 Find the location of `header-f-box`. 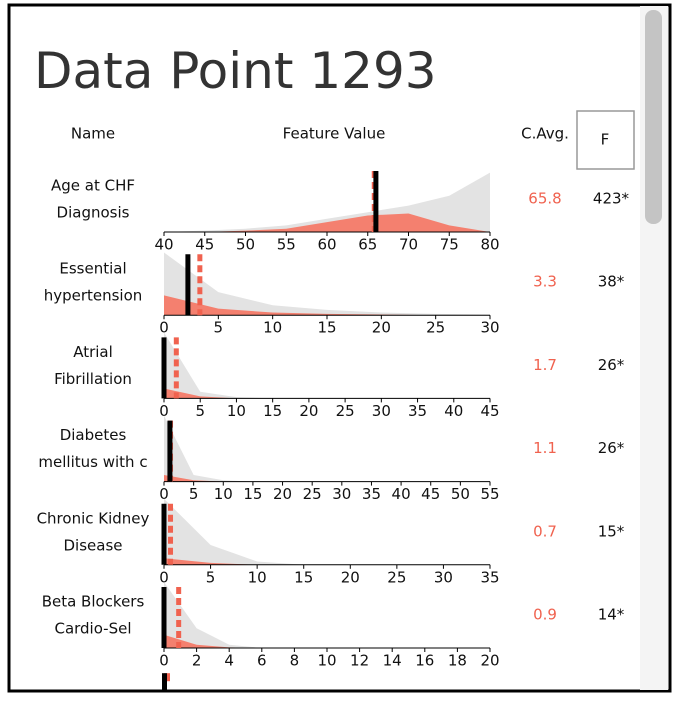

header-f-box is located at coordinates (605, 140).